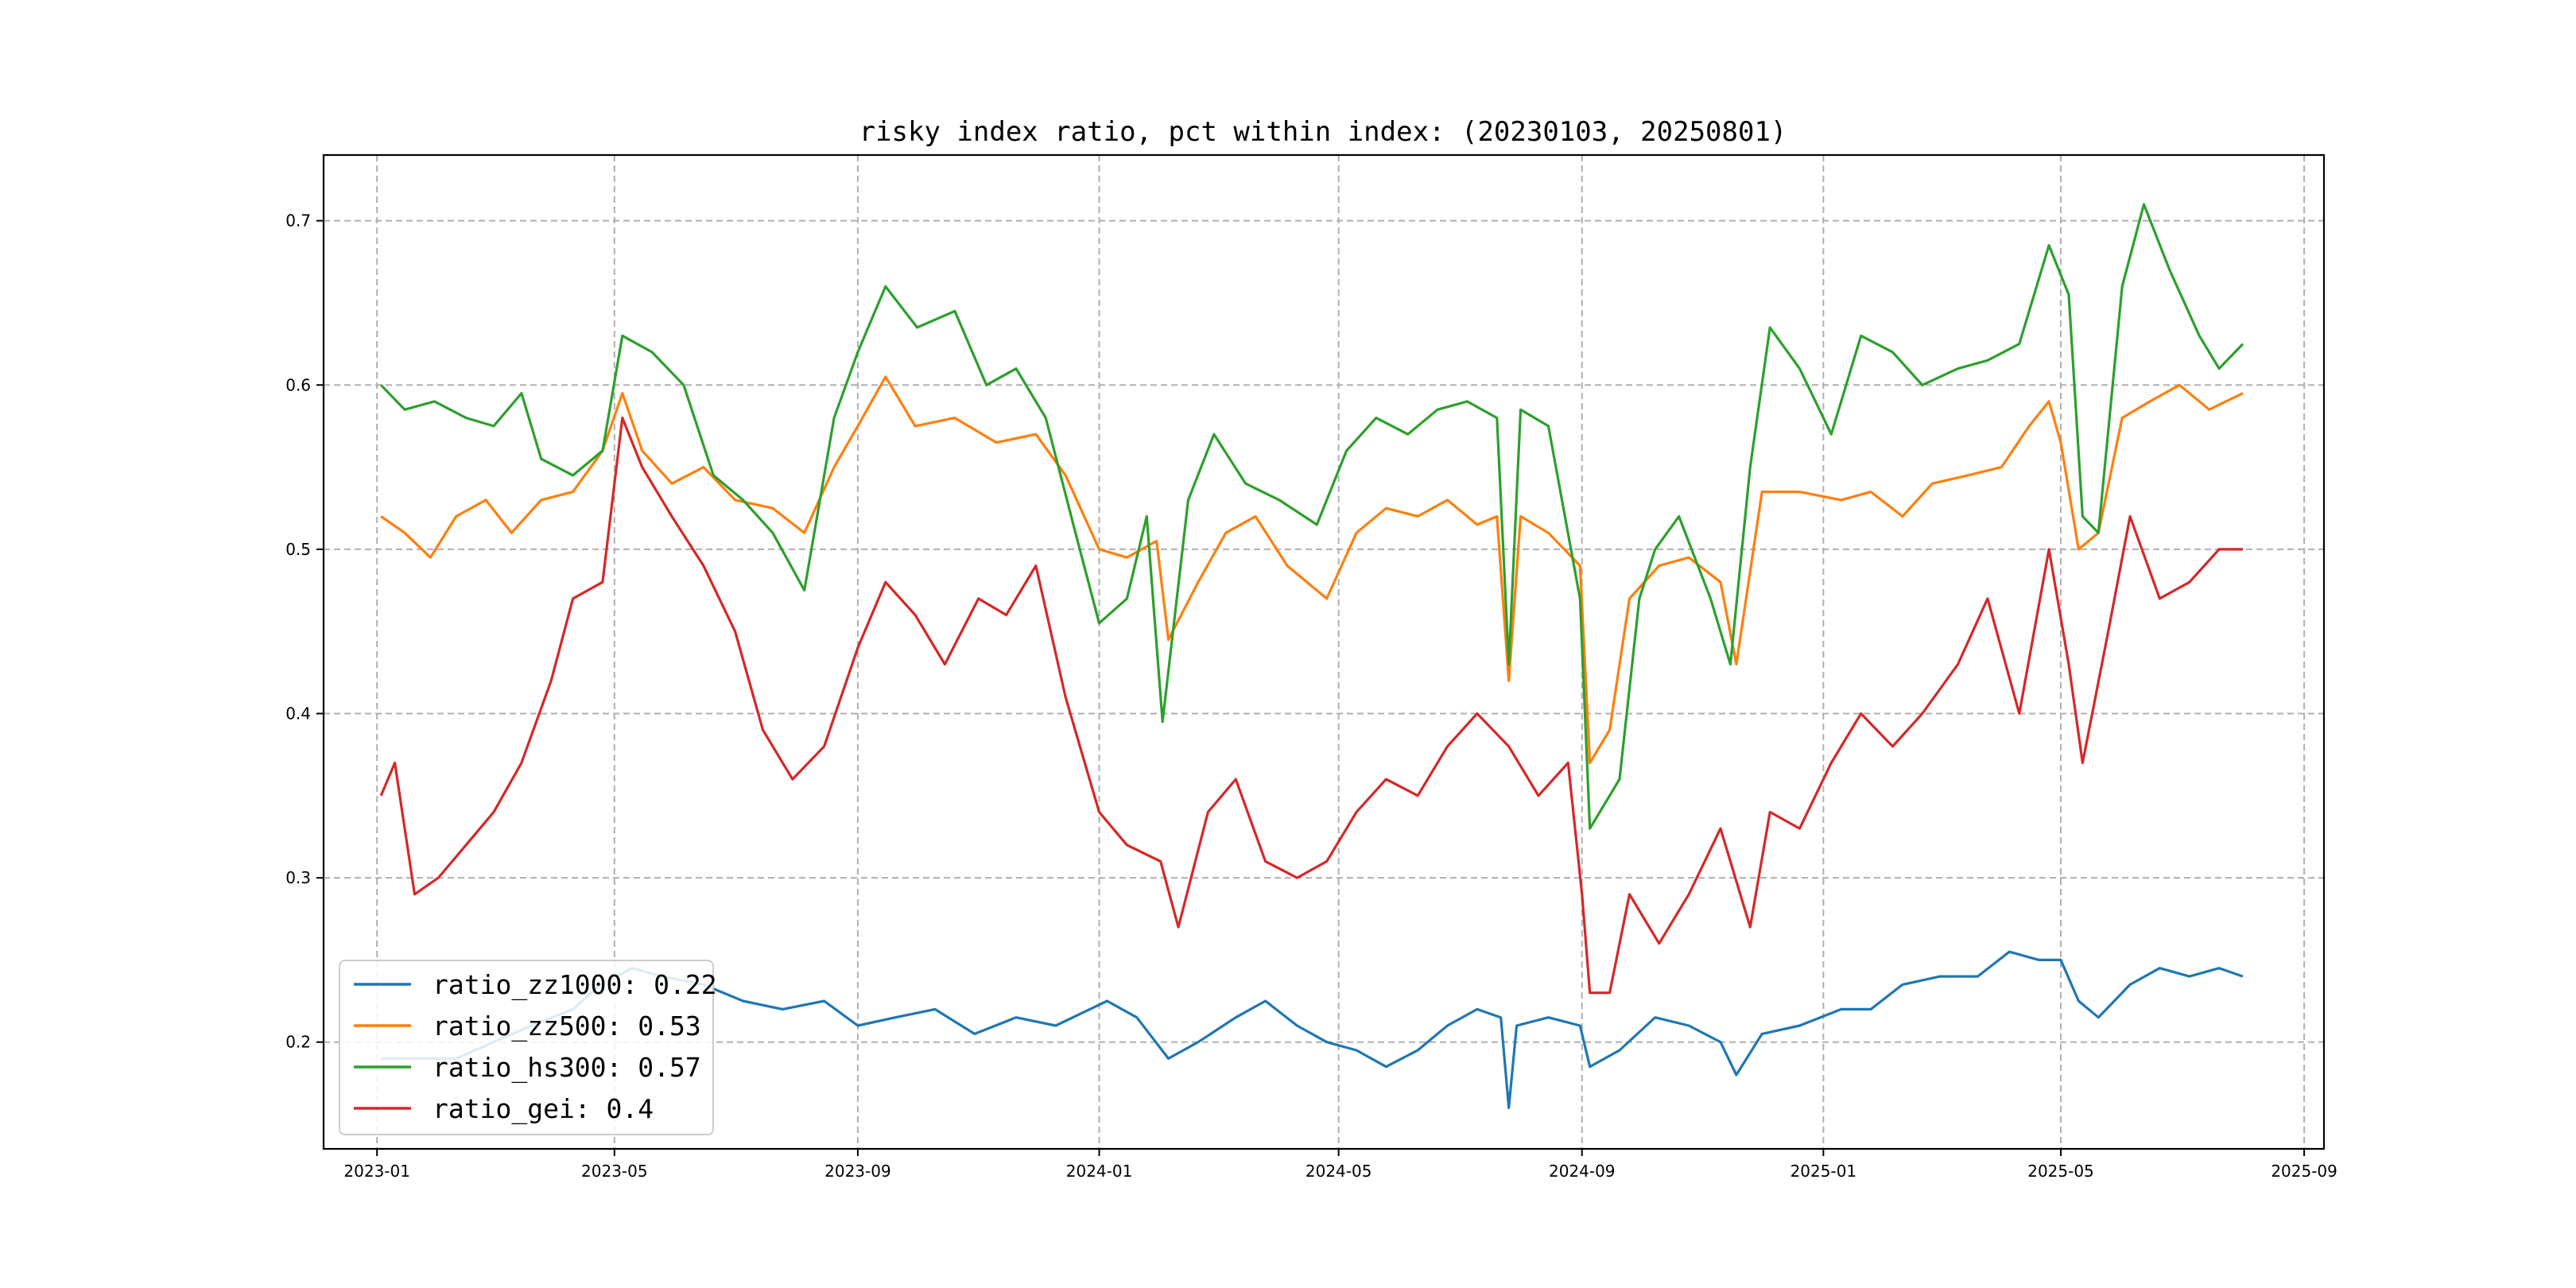  I want to click on legend-label-ratio_hs300: ratio_hs300: 0.57, so click(567, 1068).